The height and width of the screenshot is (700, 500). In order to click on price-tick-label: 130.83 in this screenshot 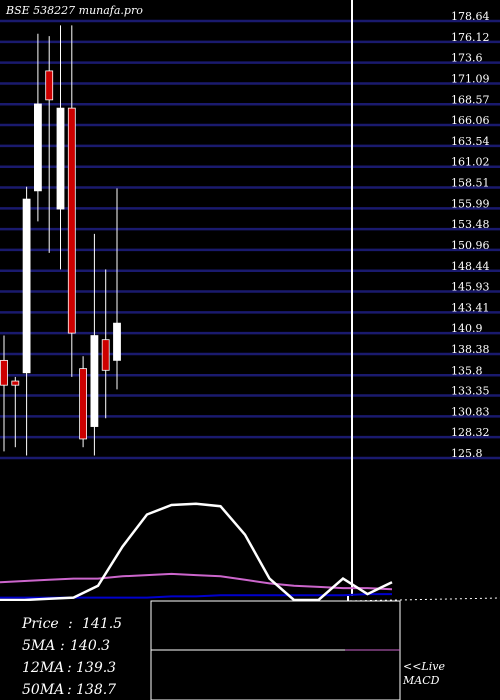, I will do `click(470, 411)`.